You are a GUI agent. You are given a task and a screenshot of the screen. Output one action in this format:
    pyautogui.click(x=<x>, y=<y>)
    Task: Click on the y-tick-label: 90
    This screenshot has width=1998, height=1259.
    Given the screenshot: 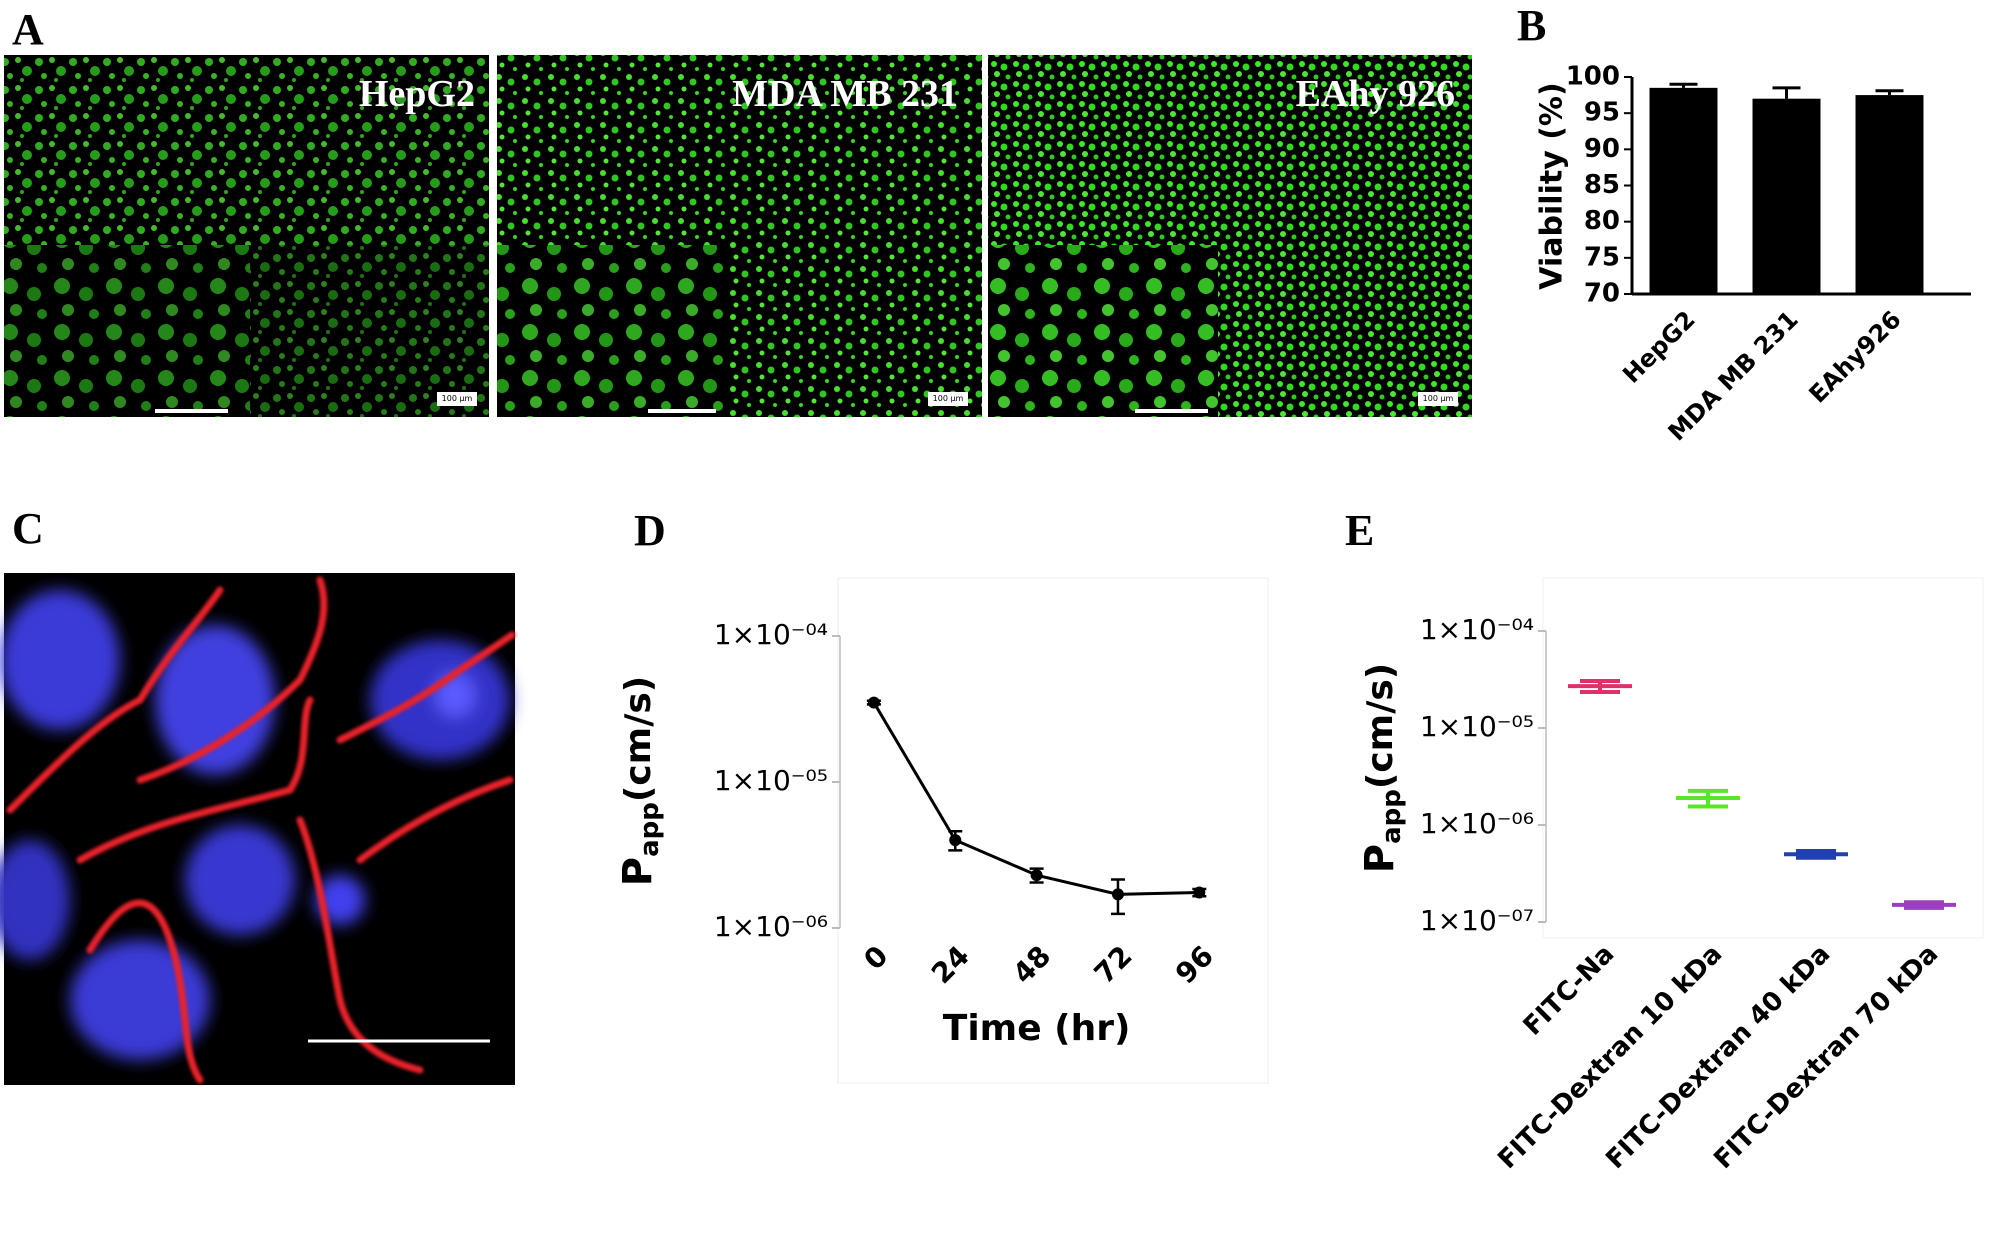 What is the action you would take?
    pyautogui.click(x=1602, y=149)
    